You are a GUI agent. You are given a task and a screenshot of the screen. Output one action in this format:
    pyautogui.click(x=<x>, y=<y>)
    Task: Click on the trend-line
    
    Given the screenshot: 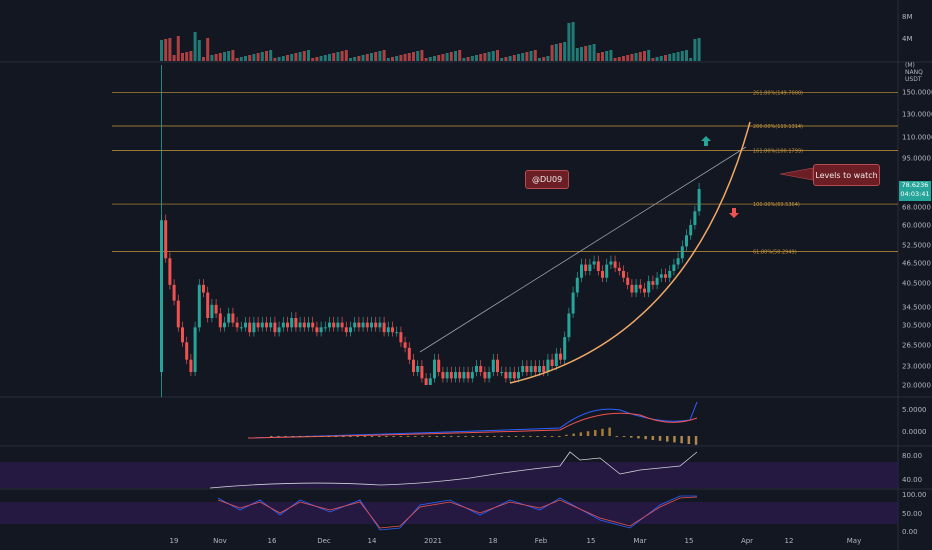 What is the action you would take?
    pyautogui.click(x=583, y=249)
    